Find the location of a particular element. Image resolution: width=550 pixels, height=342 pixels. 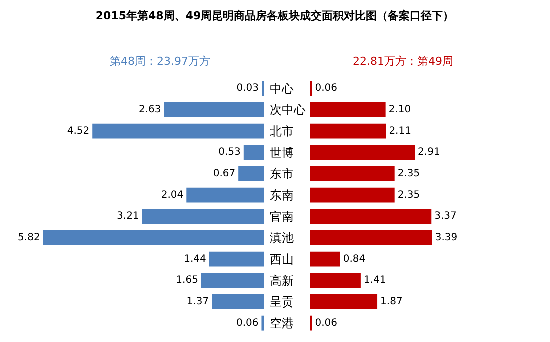

data-label: 3.39 is located at coordinates (446, 238).